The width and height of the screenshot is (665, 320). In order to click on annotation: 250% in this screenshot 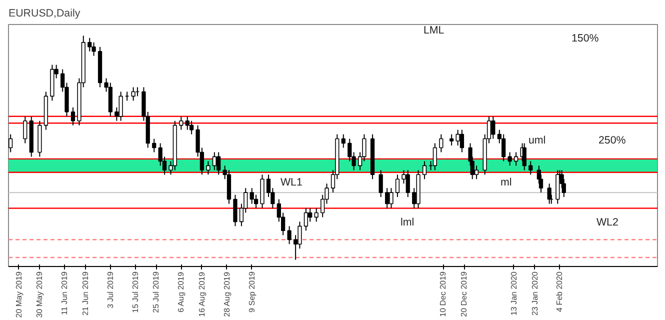, I will do `click(612, 140)`.